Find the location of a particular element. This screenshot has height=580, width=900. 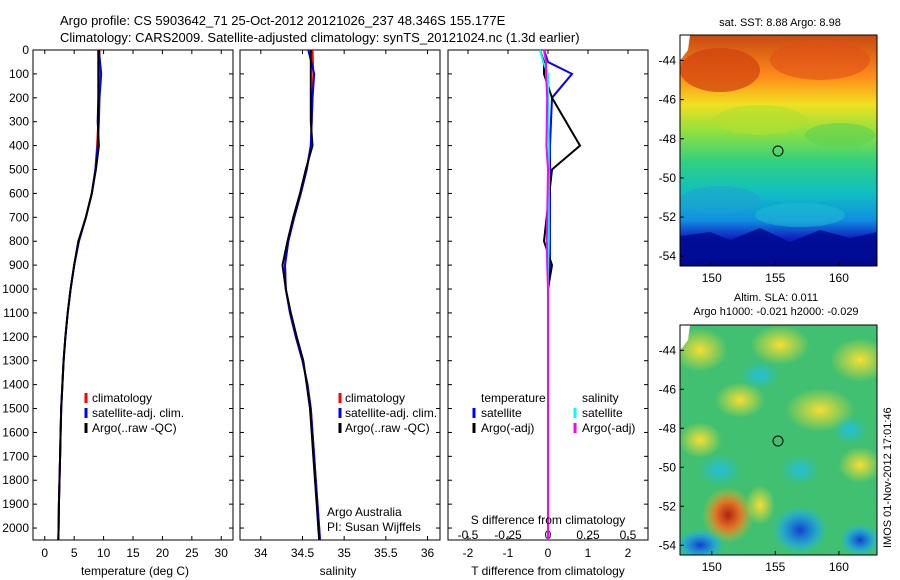

sla-map-title2: Argo h1000: -0.021 h2000: -0.029 is located at coordinates (775, 312).